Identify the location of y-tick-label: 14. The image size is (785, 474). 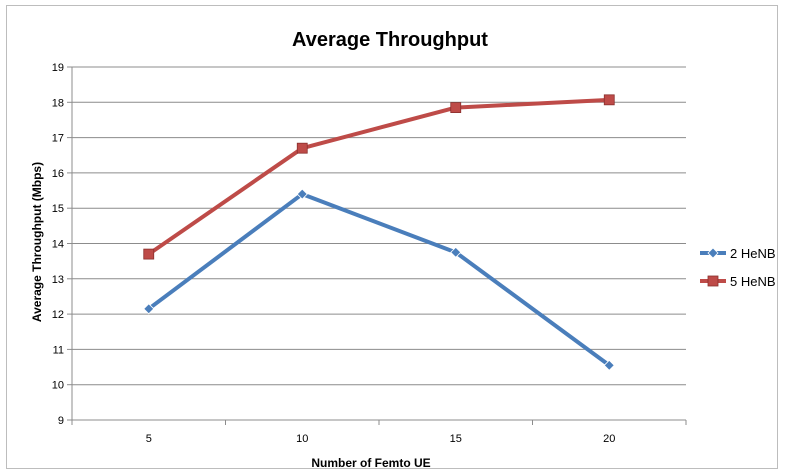
(58, 245).